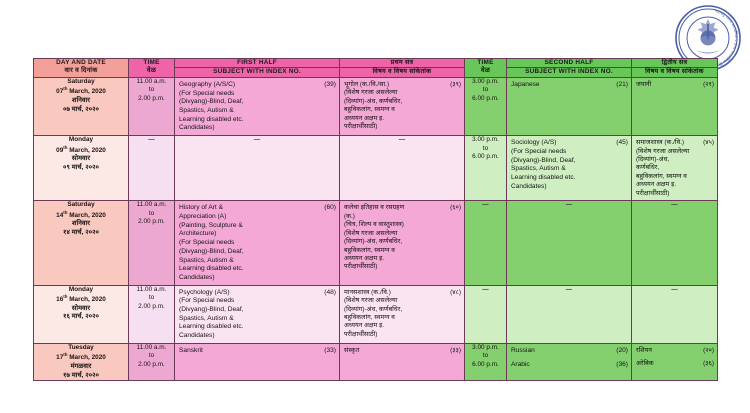 This screenshot has width=750, height=413. Describe the element at coordinates (151, 62) in the screenshot. I see `col-time-first-half-en: TIME` at that location.